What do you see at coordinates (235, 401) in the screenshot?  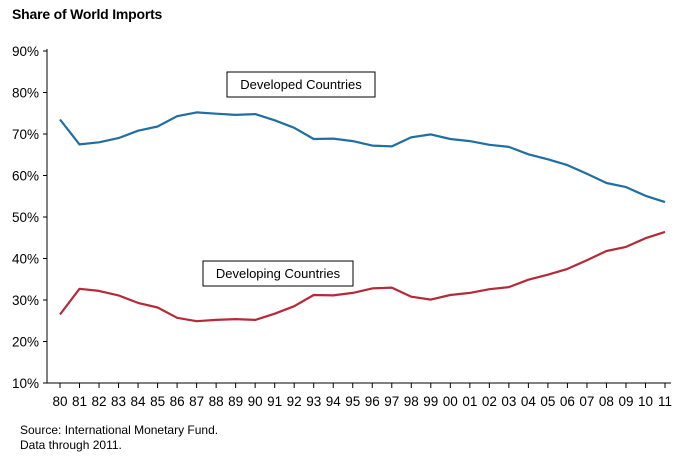 I see `x-tick-label: 89` at bounding box center [235, 401].